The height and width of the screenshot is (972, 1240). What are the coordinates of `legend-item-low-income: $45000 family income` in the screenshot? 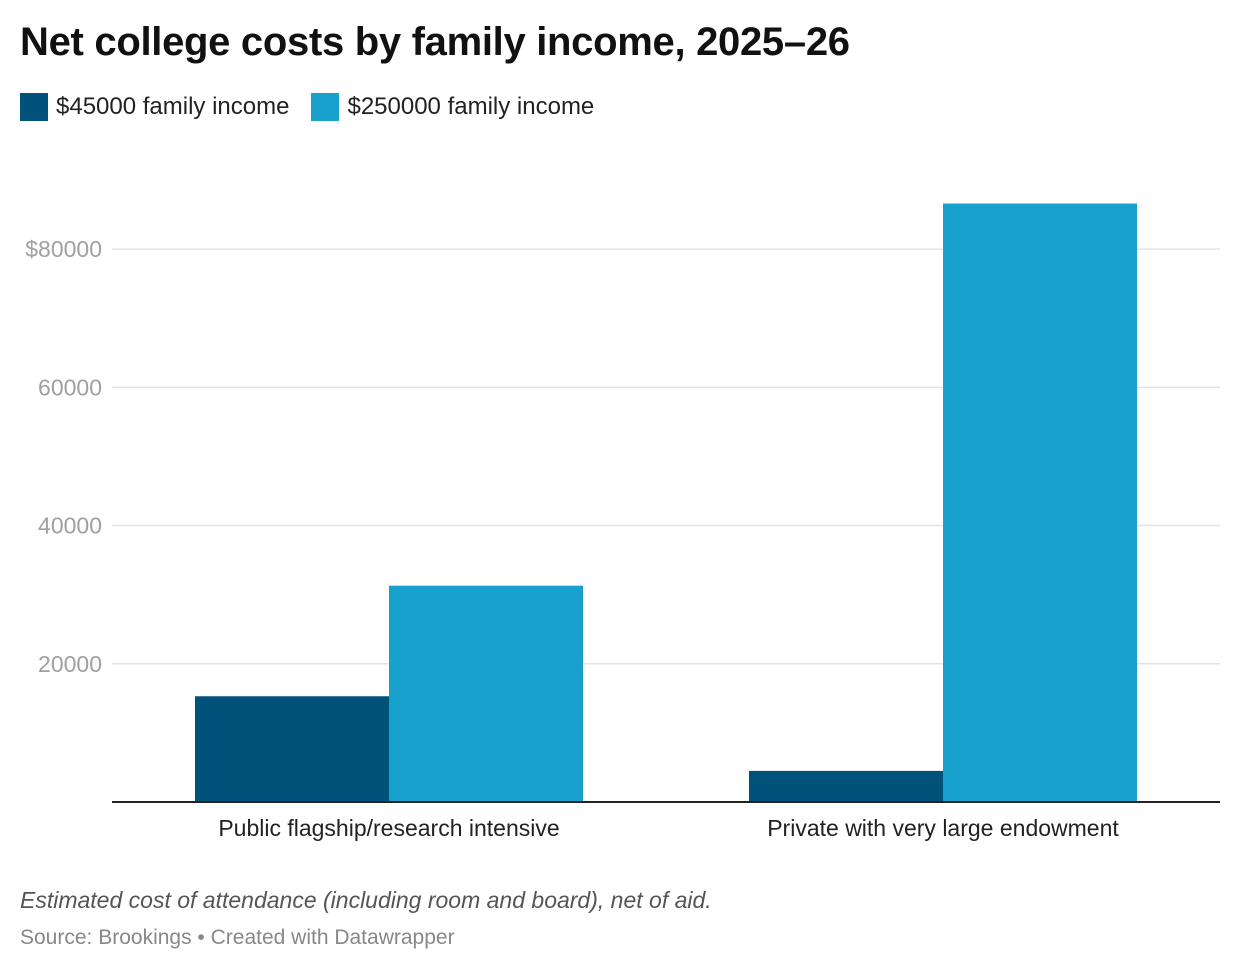 It's located at (154, 107).